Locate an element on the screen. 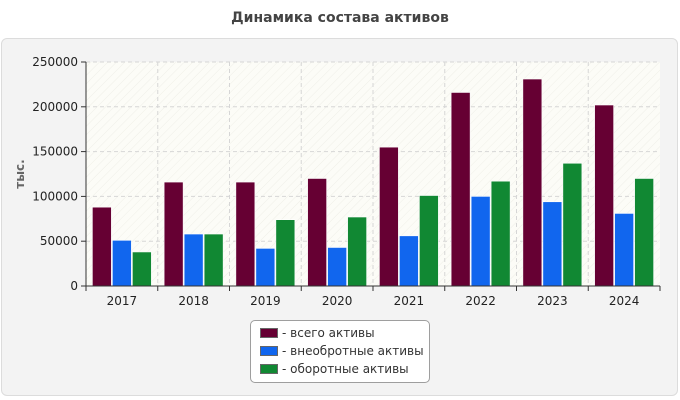  legend-item: - внеобротные активы is located at coordinates (344, 351).